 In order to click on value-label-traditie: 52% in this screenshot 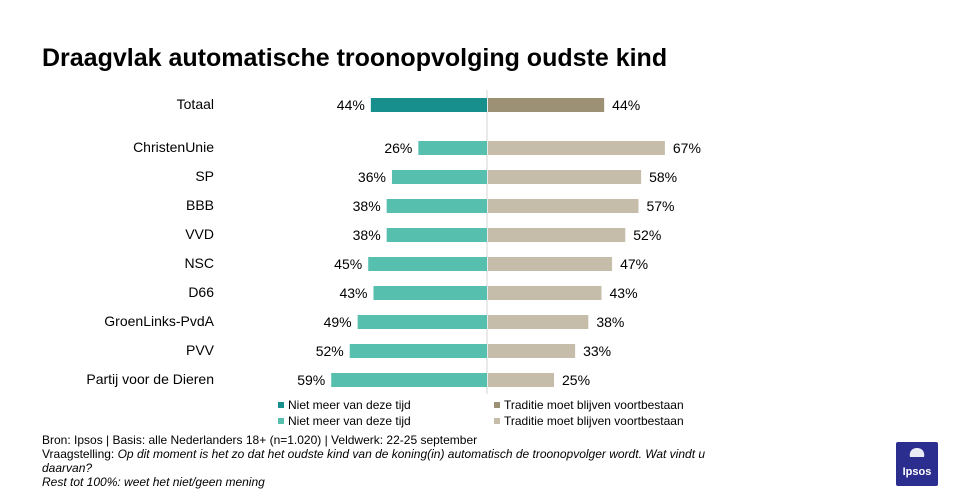, I will do `click(647, 235)`.